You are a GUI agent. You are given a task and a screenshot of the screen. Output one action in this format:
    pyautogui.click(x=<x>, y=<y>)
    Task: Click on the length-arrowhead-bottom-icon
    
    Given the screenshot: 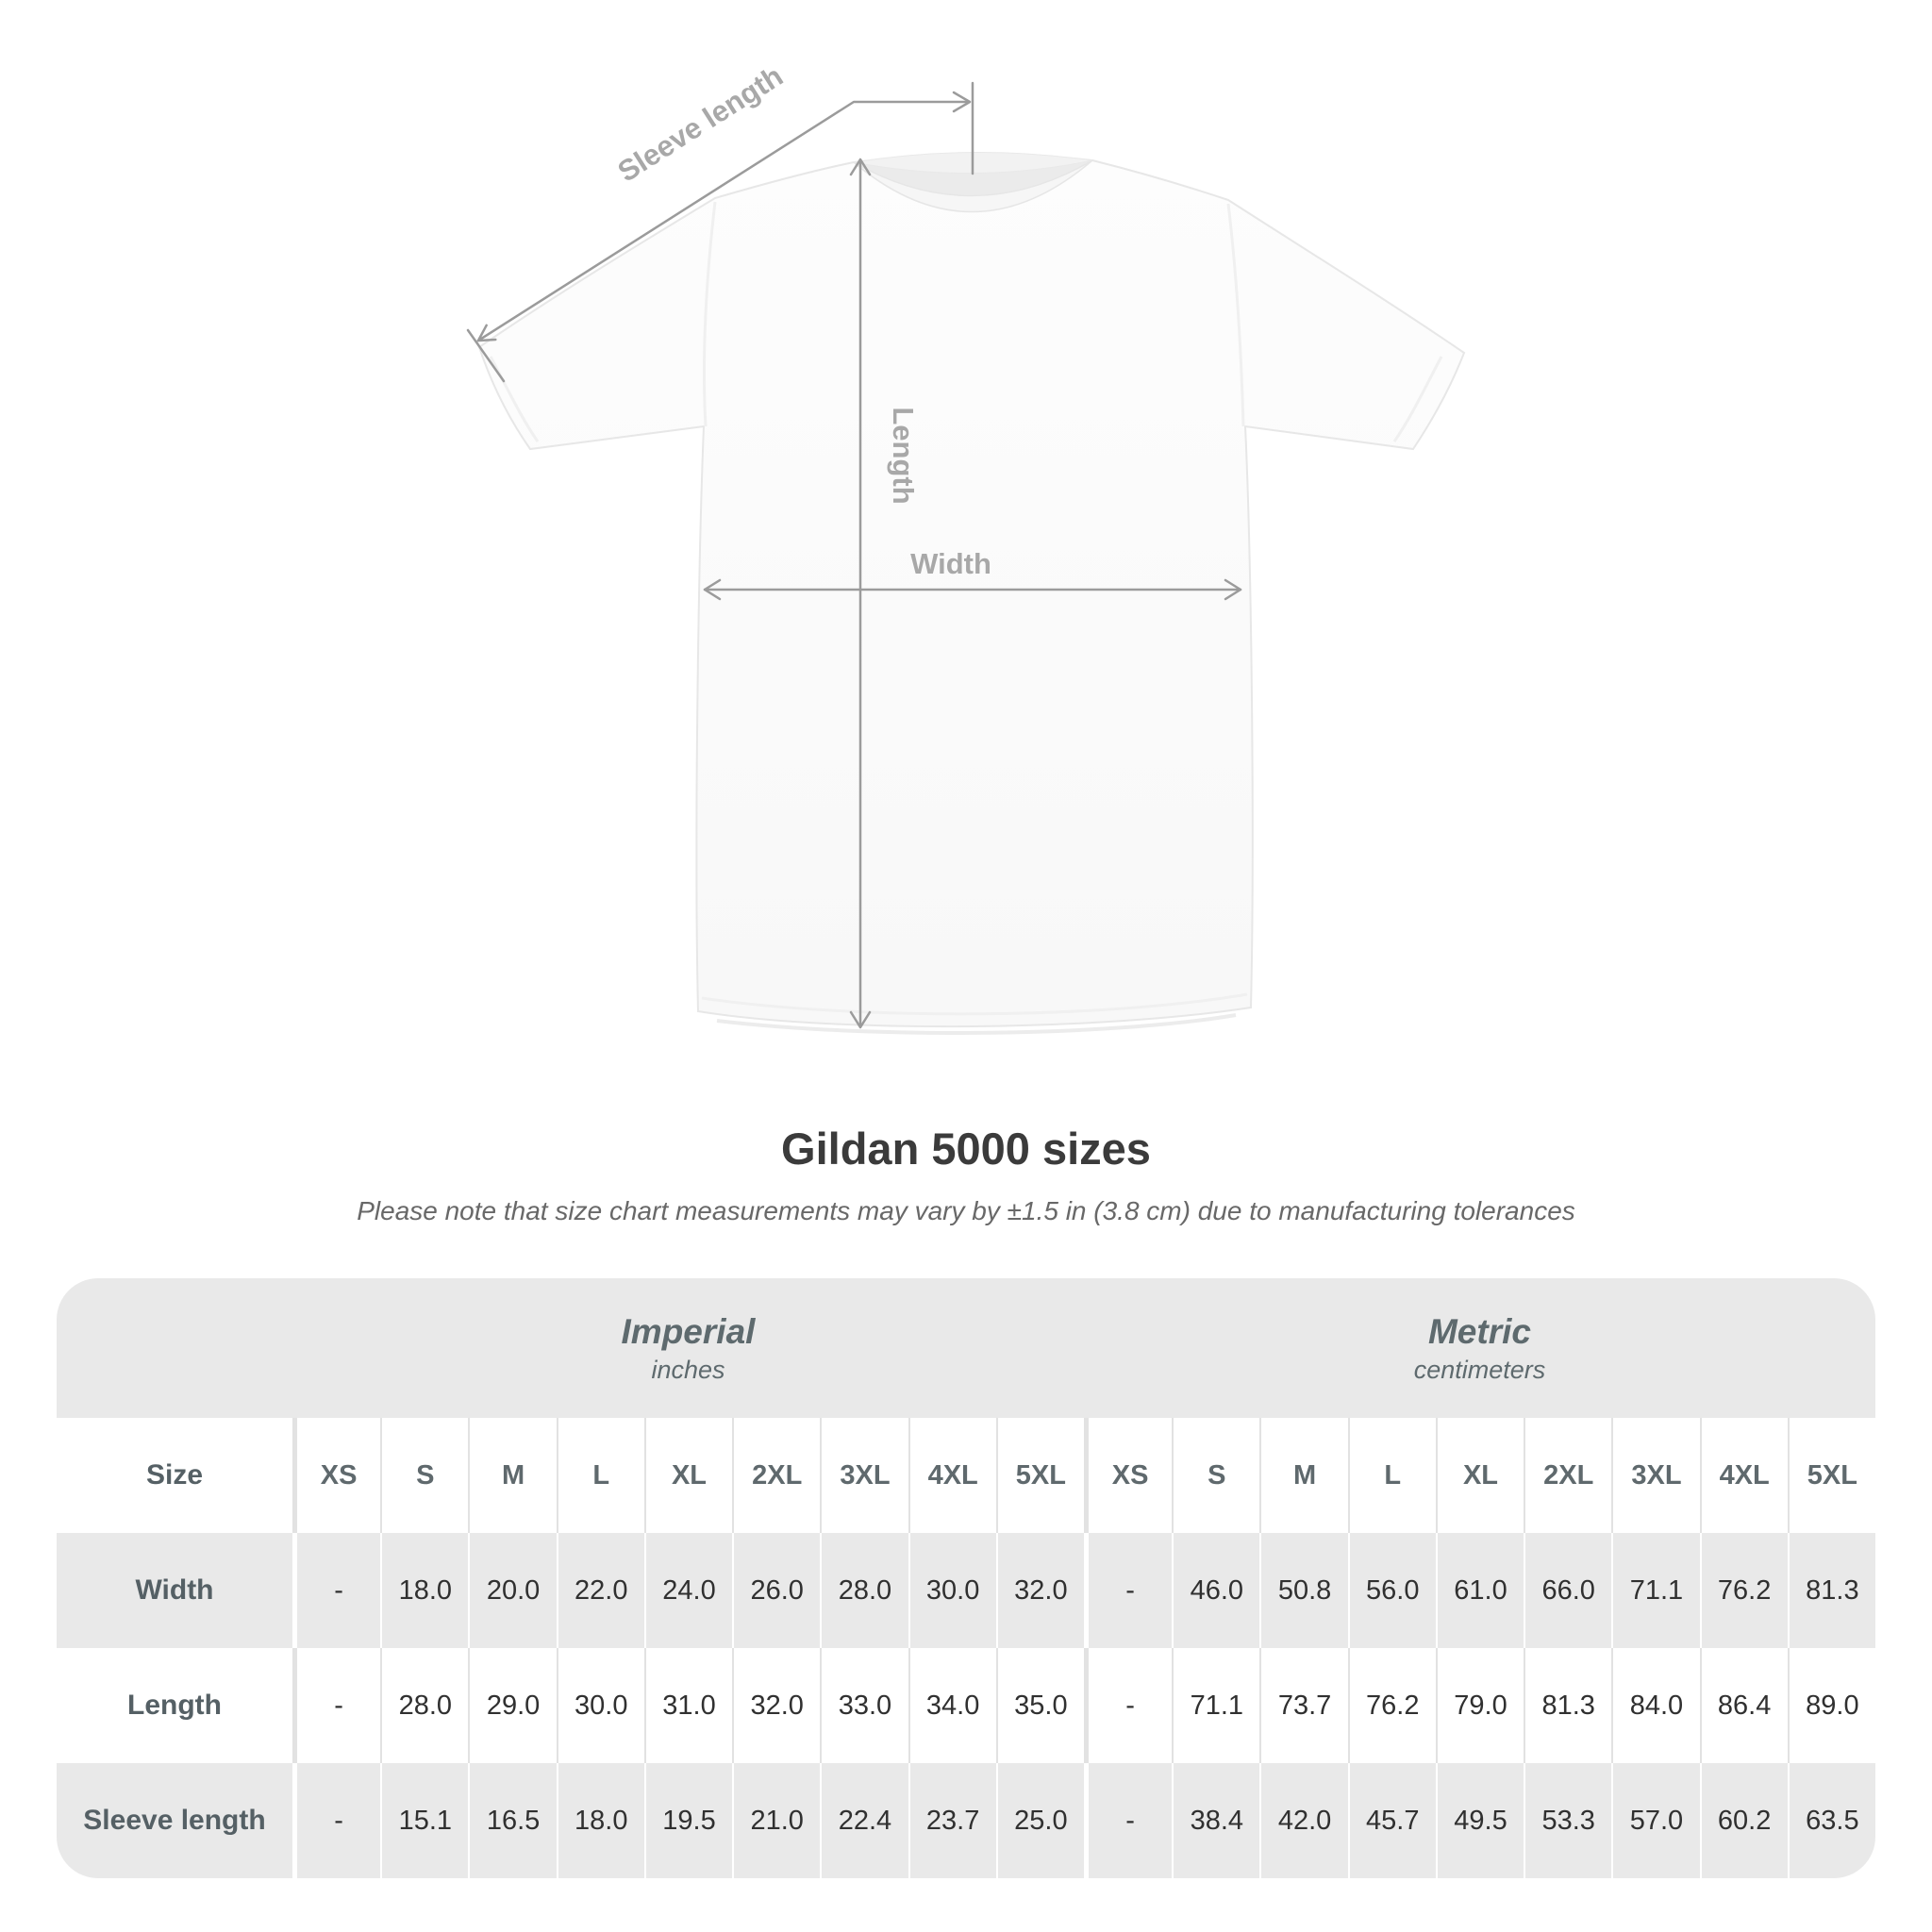 What is the action you would take?
    pyautogui.click(x=861, y=1020)
    